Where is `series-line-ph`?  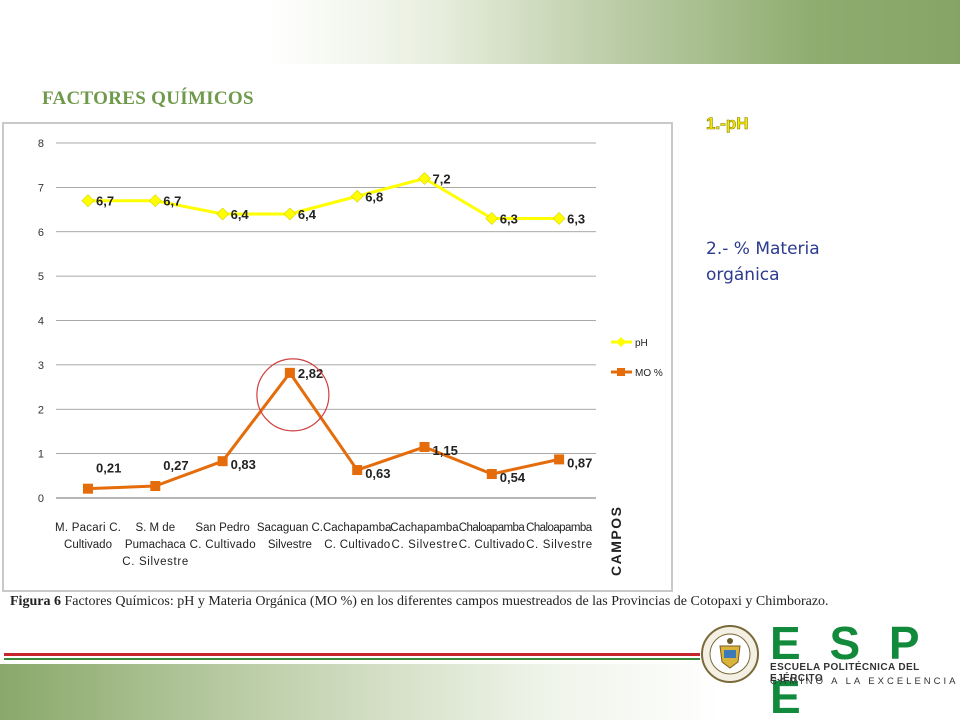
series-line-ph is located at coordinates (324, 198).